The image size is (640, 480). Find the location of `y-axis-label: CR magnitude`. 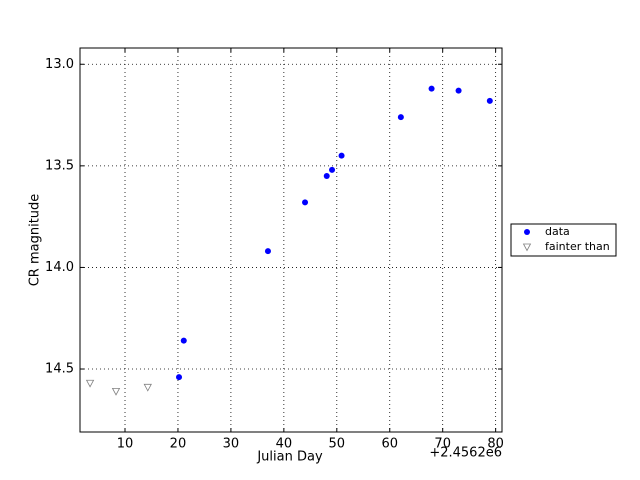

y-axis-label: CR magnitude is located at coordinates (35, 240).